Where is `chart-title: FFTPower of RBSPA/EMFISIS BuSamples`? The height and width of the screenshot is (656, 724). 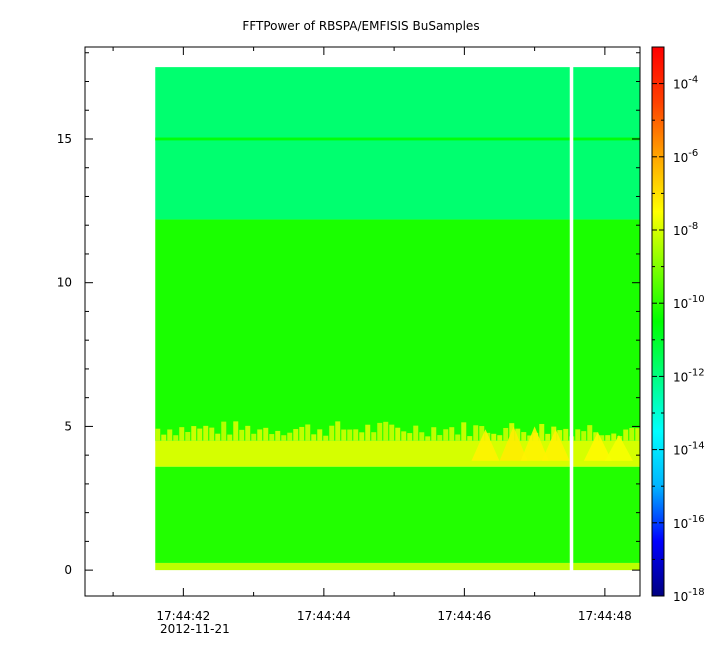 chart-title: FFTPower of RBSPA/EMFISIS BuSamples is located at coordinates (360, 26).